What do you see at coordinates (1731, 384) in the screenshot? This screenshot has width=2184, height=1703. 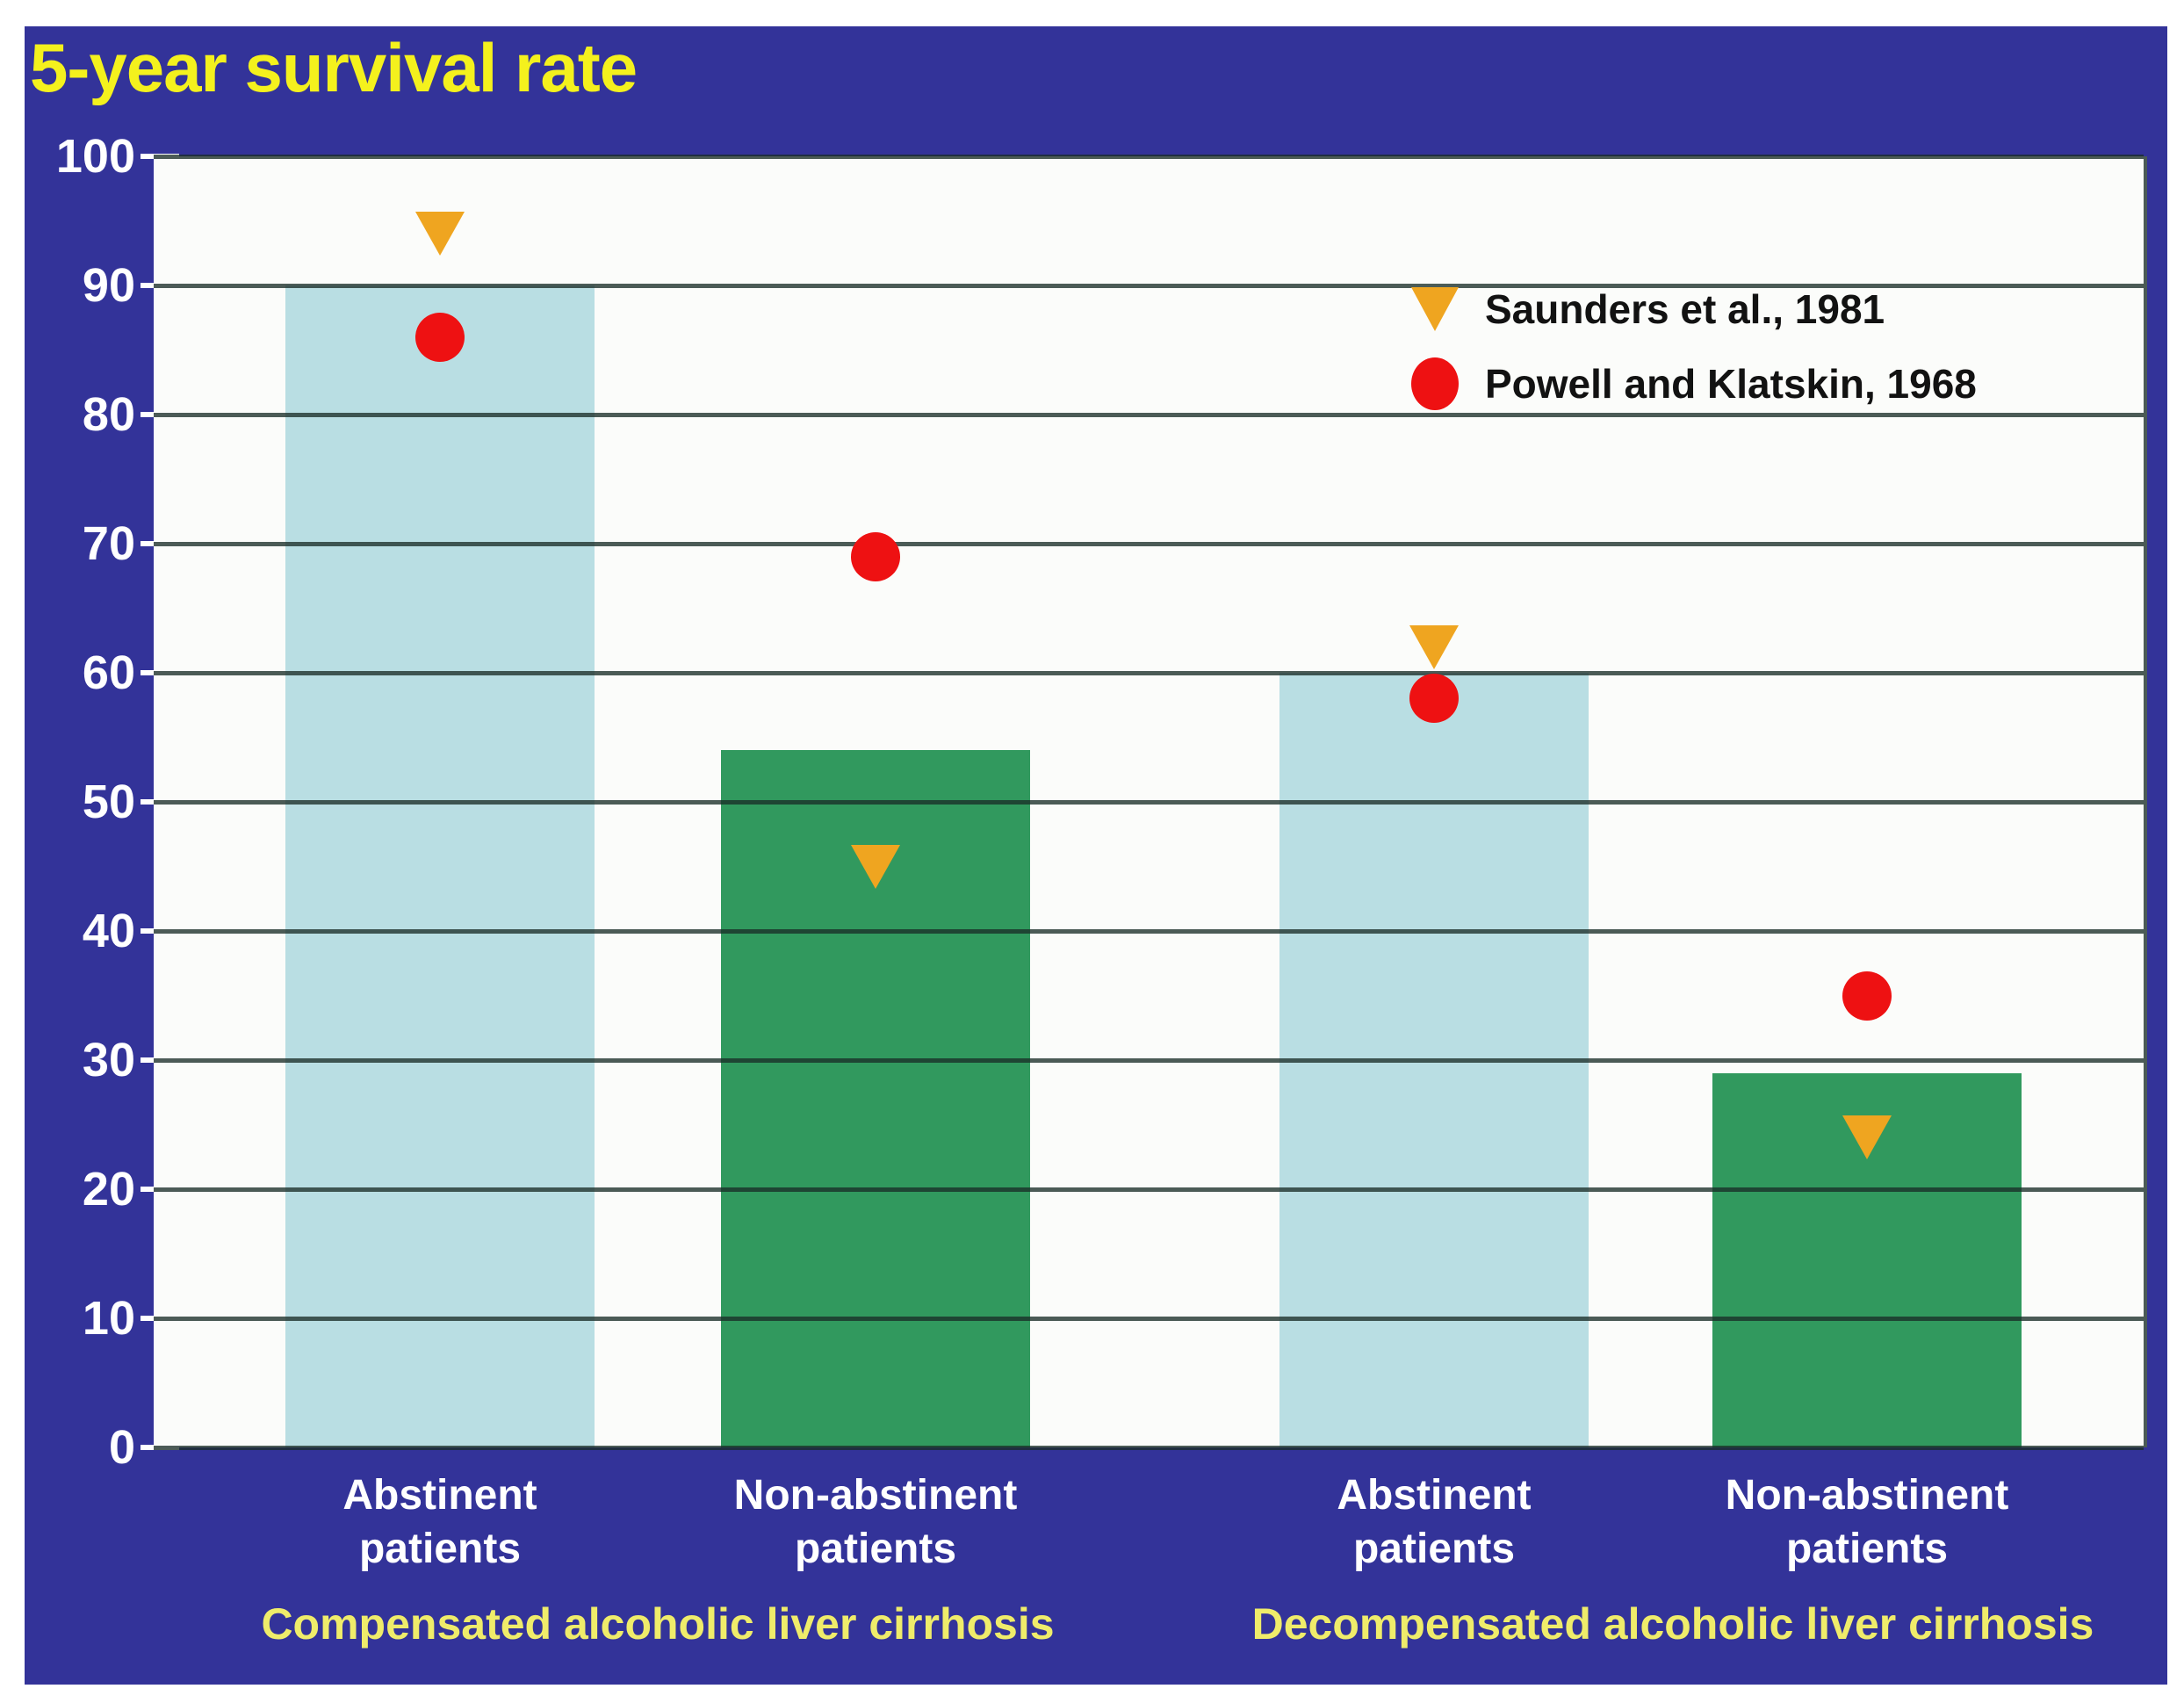 I see `legend-label-powell: Powell and Klatskin, 1968` at bounding box center [1731, 384].